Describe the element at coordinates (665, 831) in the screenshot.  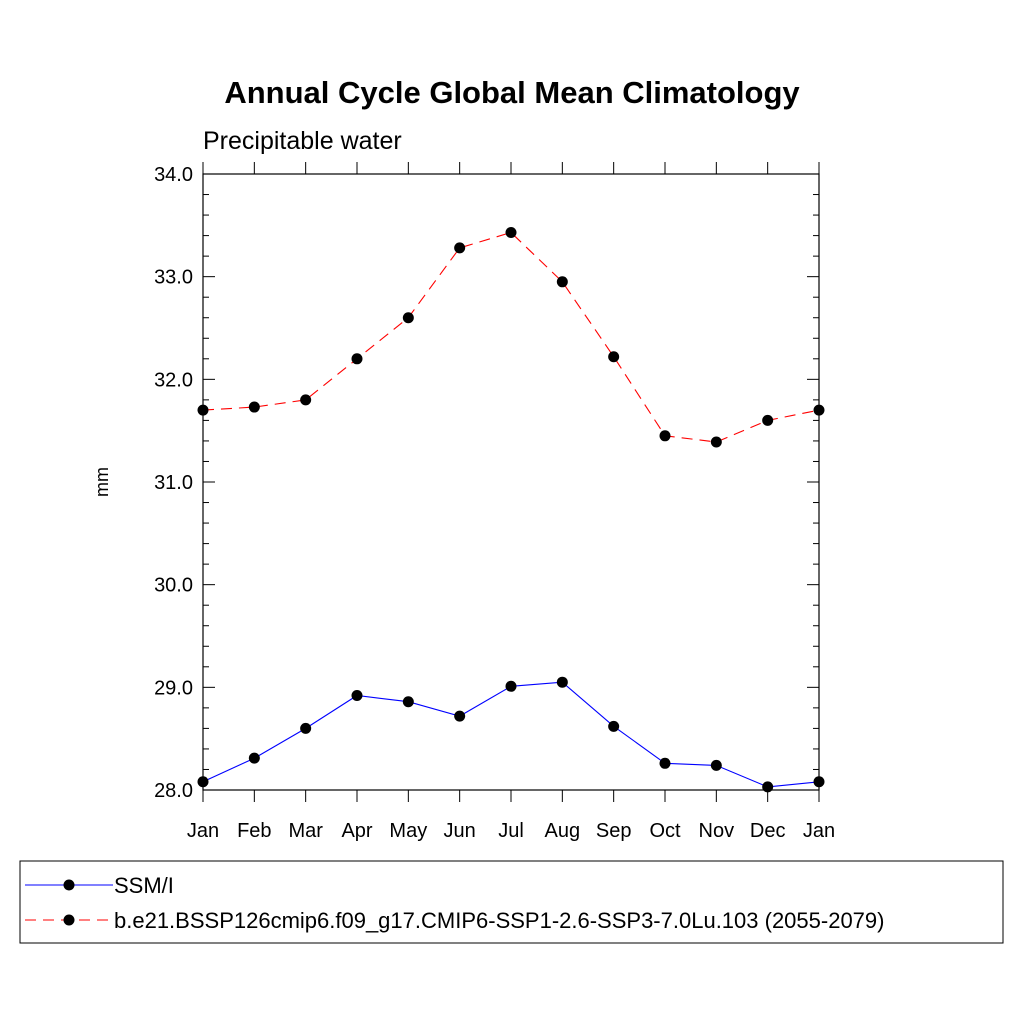
I see `x-tick-label: Oct` at that location.